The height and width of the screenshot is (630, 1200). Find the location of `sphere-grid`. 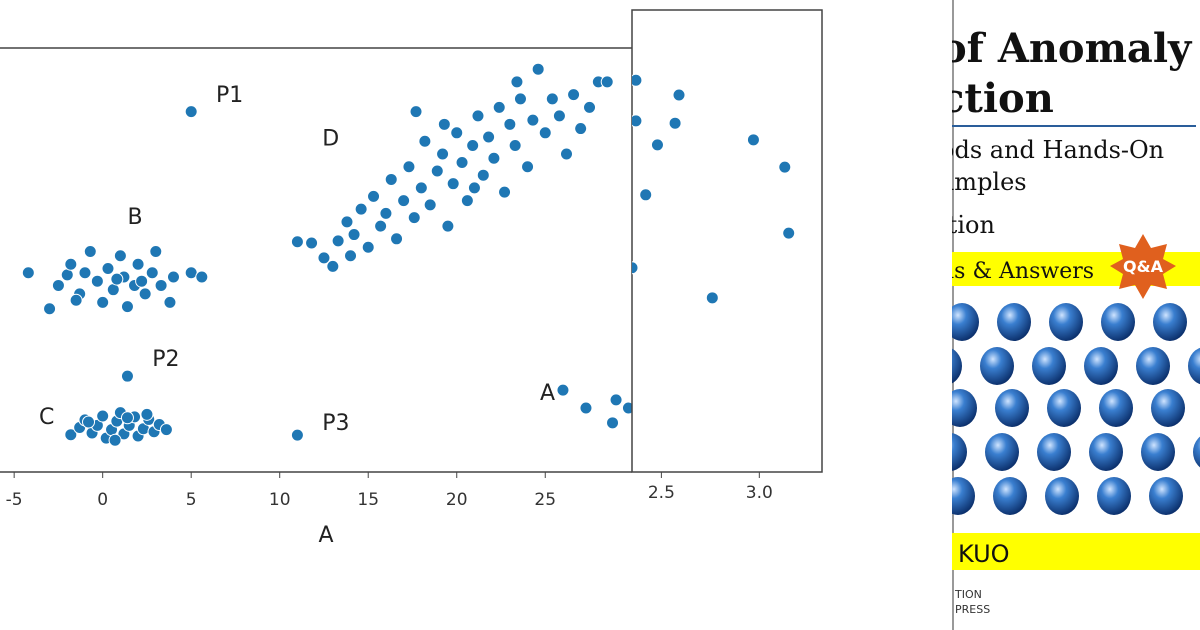

sphere-grid is located at coordinates (1076, 409).